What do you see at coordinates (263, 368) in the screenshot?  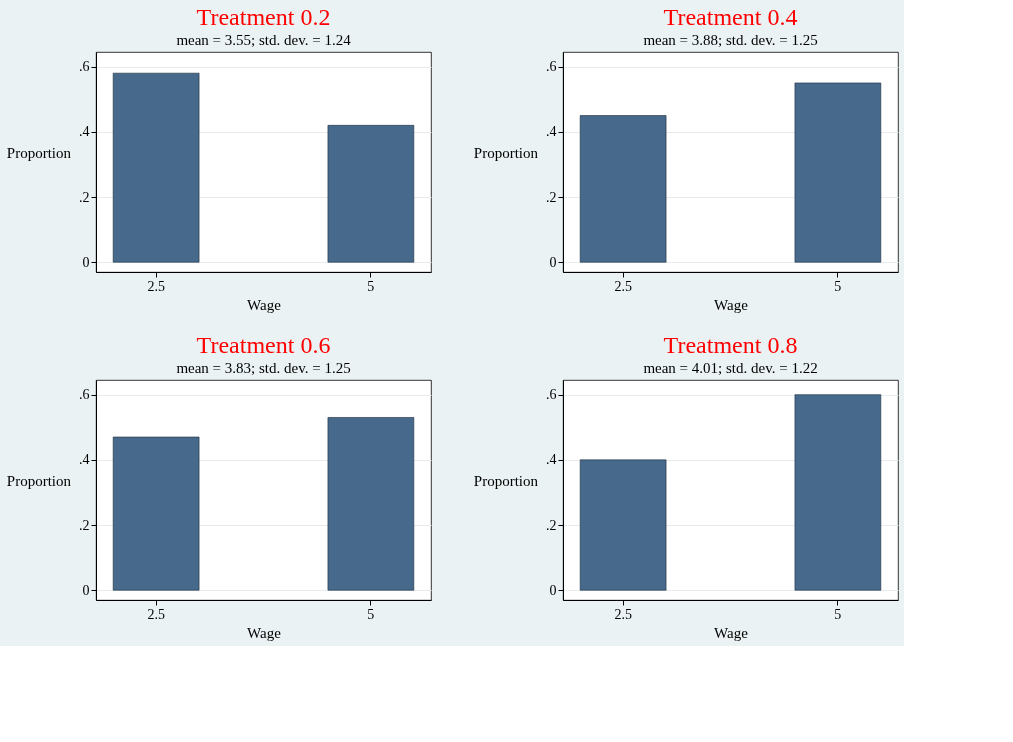 I see `chart-subtitle: mean = 3.83; std. dev. = 1.25` at bounding box center [263, 368].